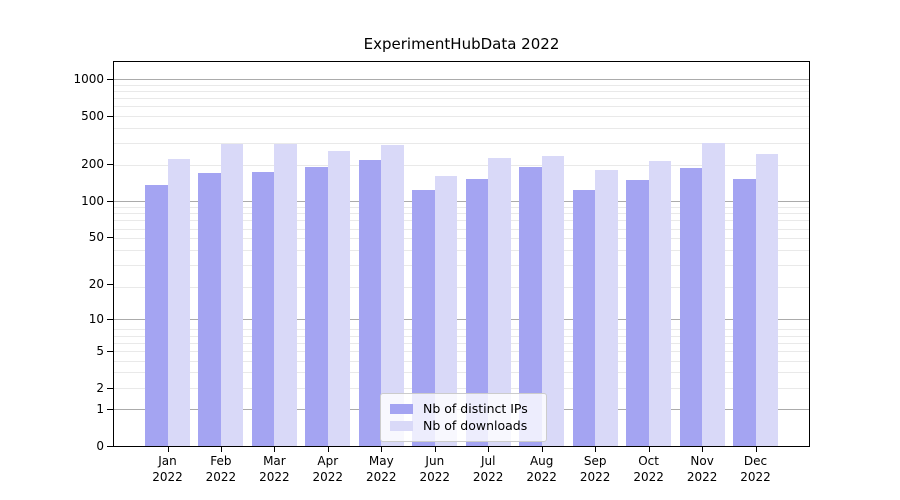 The width and height of the screenshot is (900, 500). What do you see at coordinates (477, 312) in the screenshot?
I see `bar-jul-distinct-ips` at bounding box center [477, 312].